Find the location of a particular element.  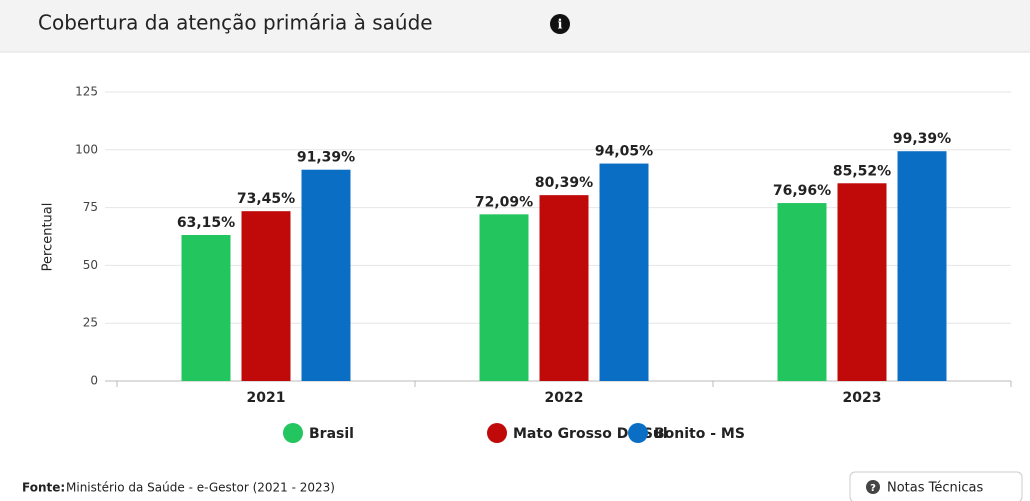

y-tick-label: 50 is located at coordinates (90, 265).